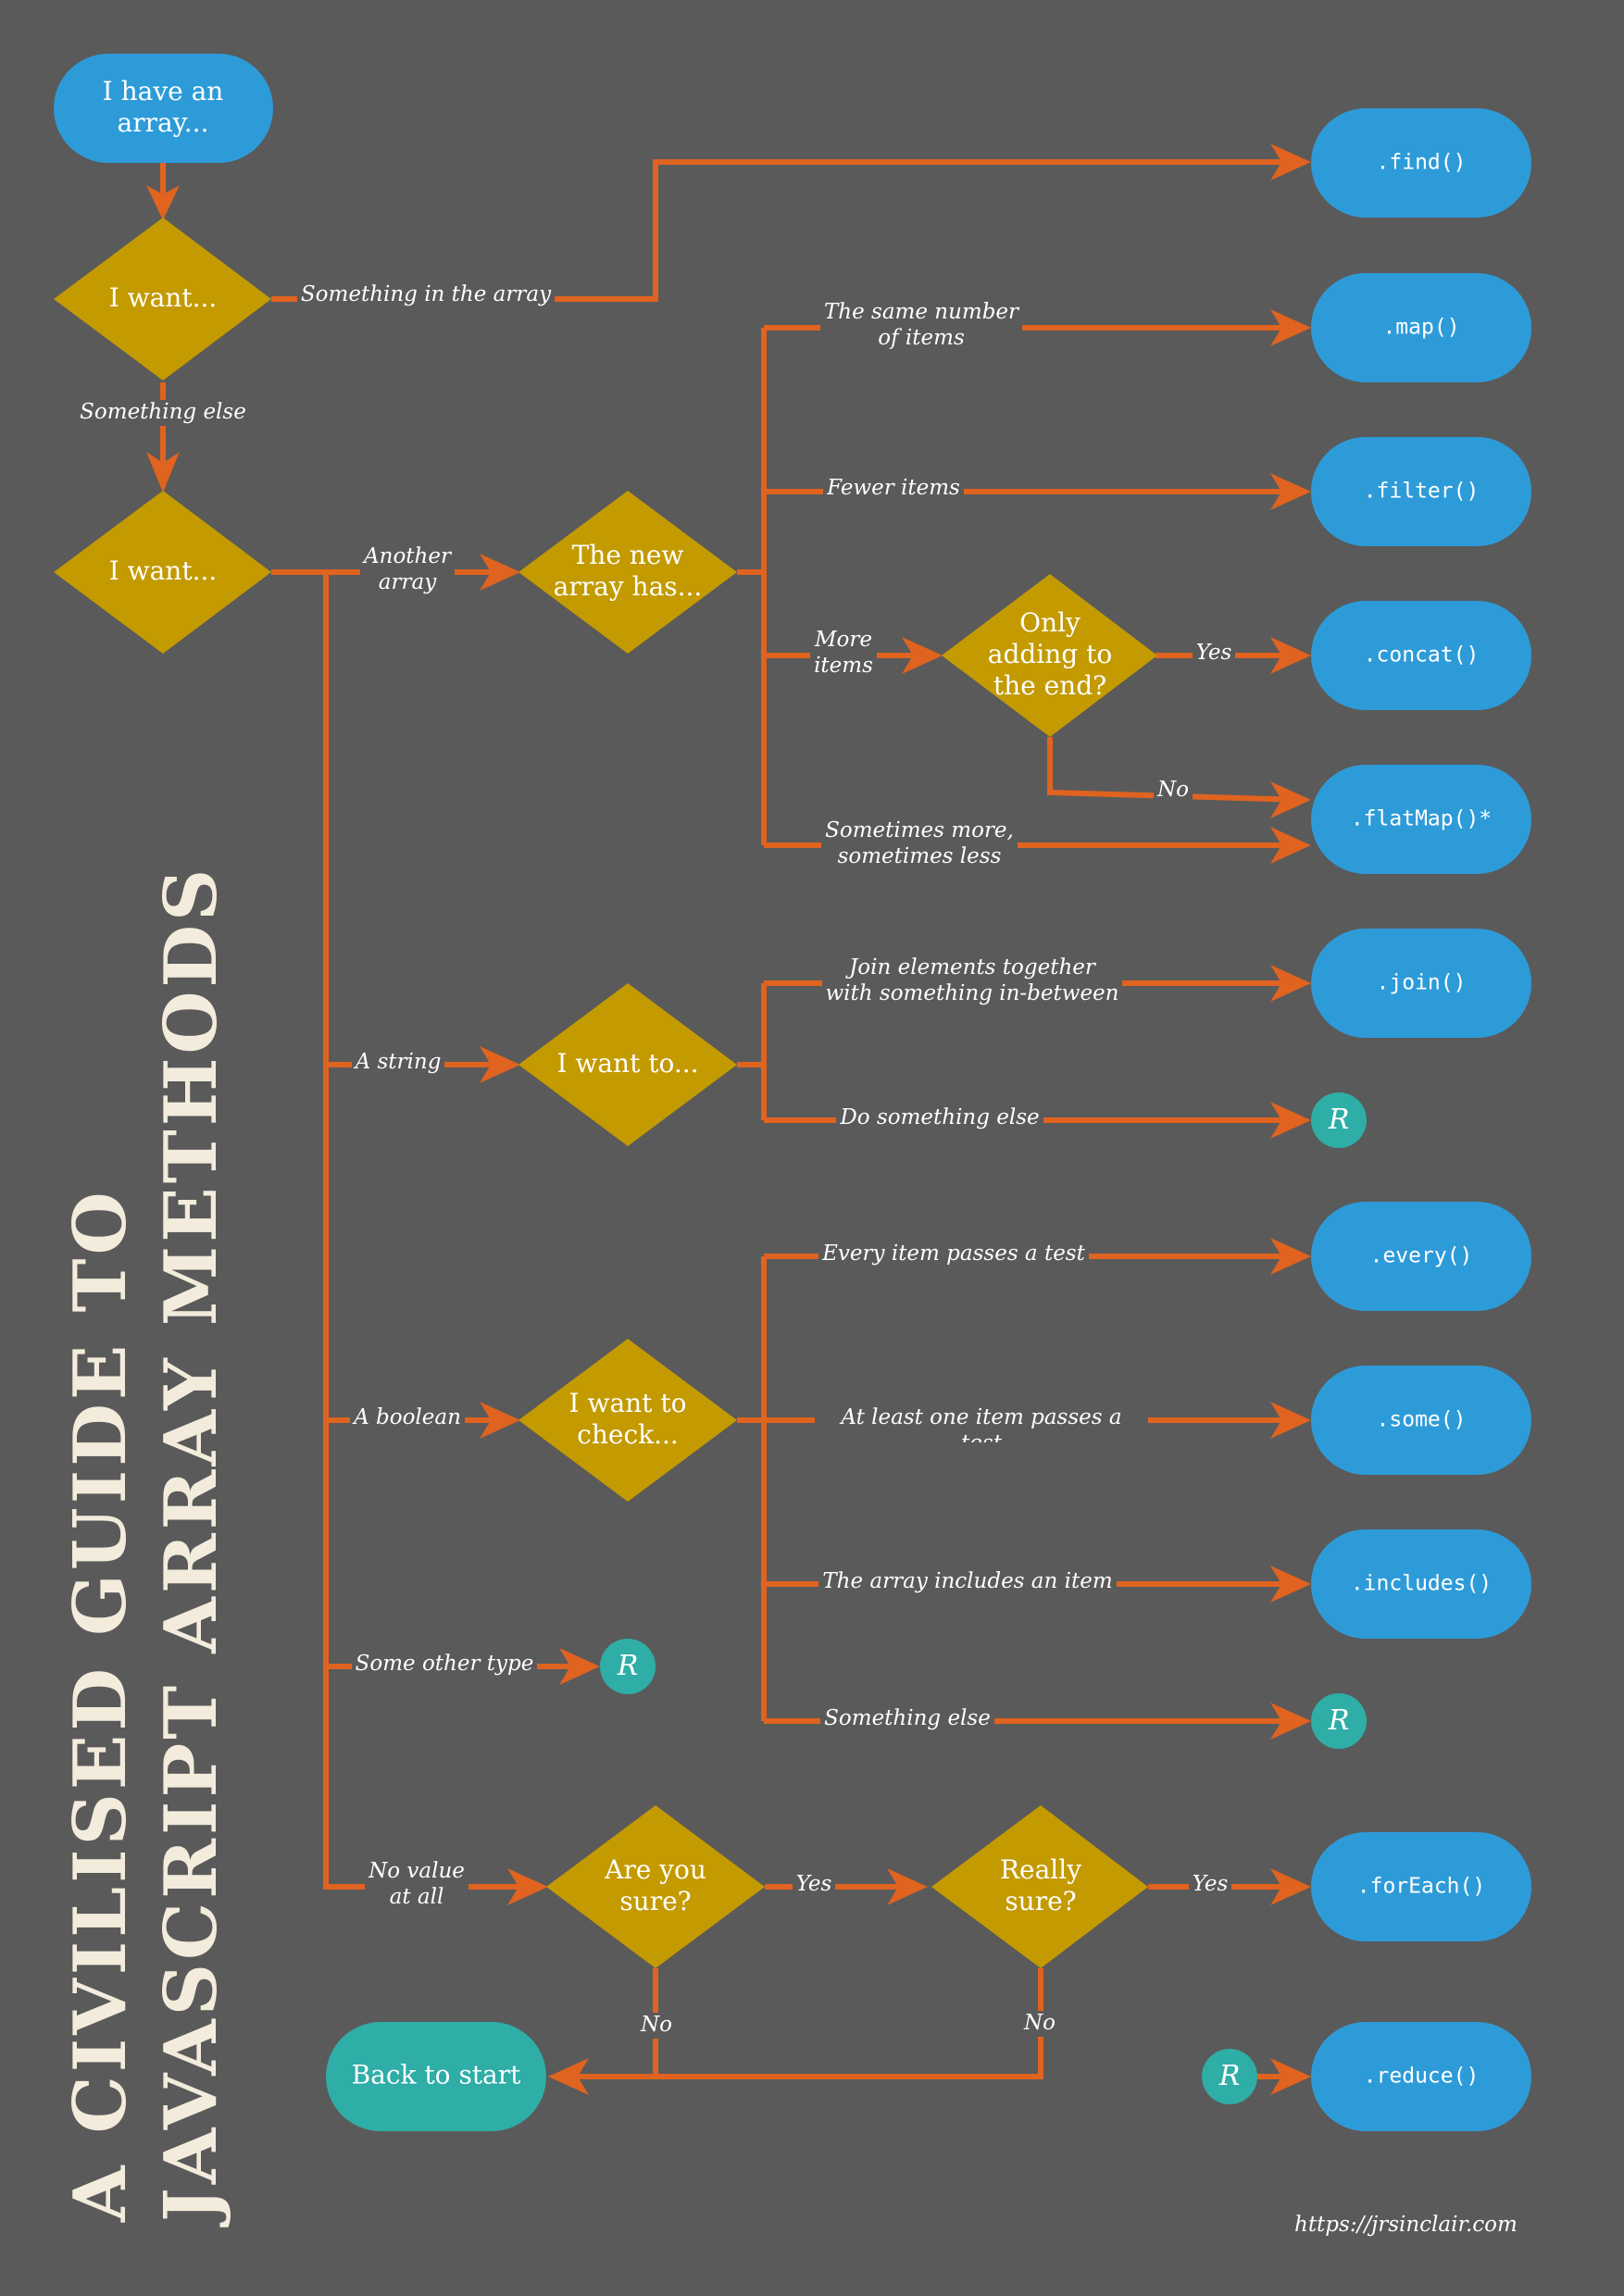  I want to click on label-every-item: Every item passes a test, so click(953, 1254).